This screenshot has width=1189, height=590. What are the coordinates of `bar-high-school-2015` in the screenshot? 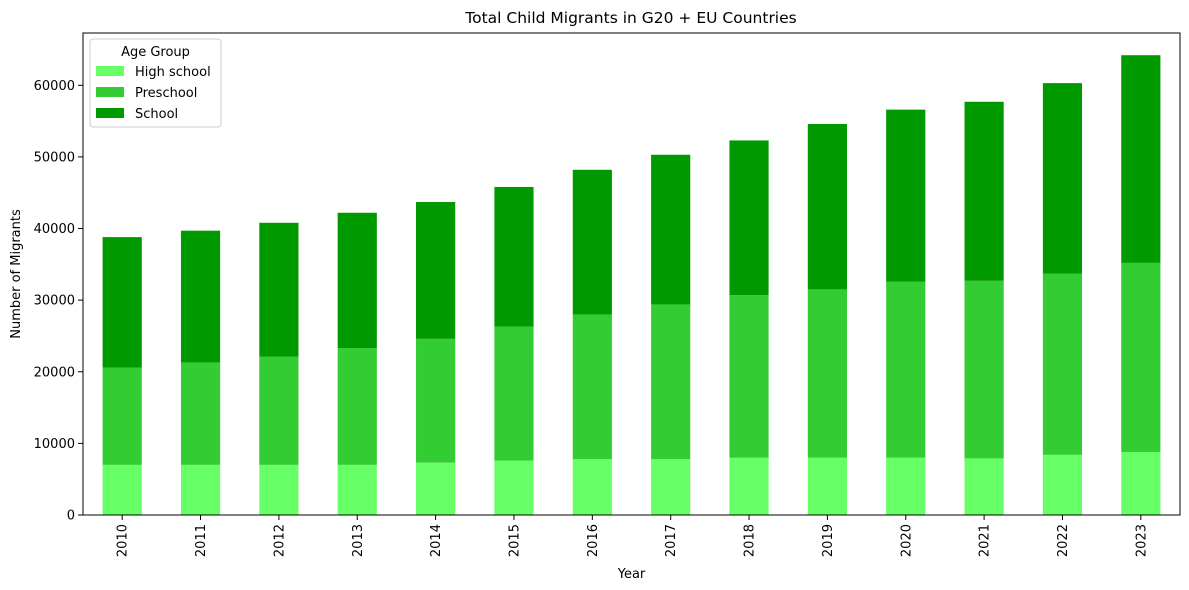 It's located at (514, 487).